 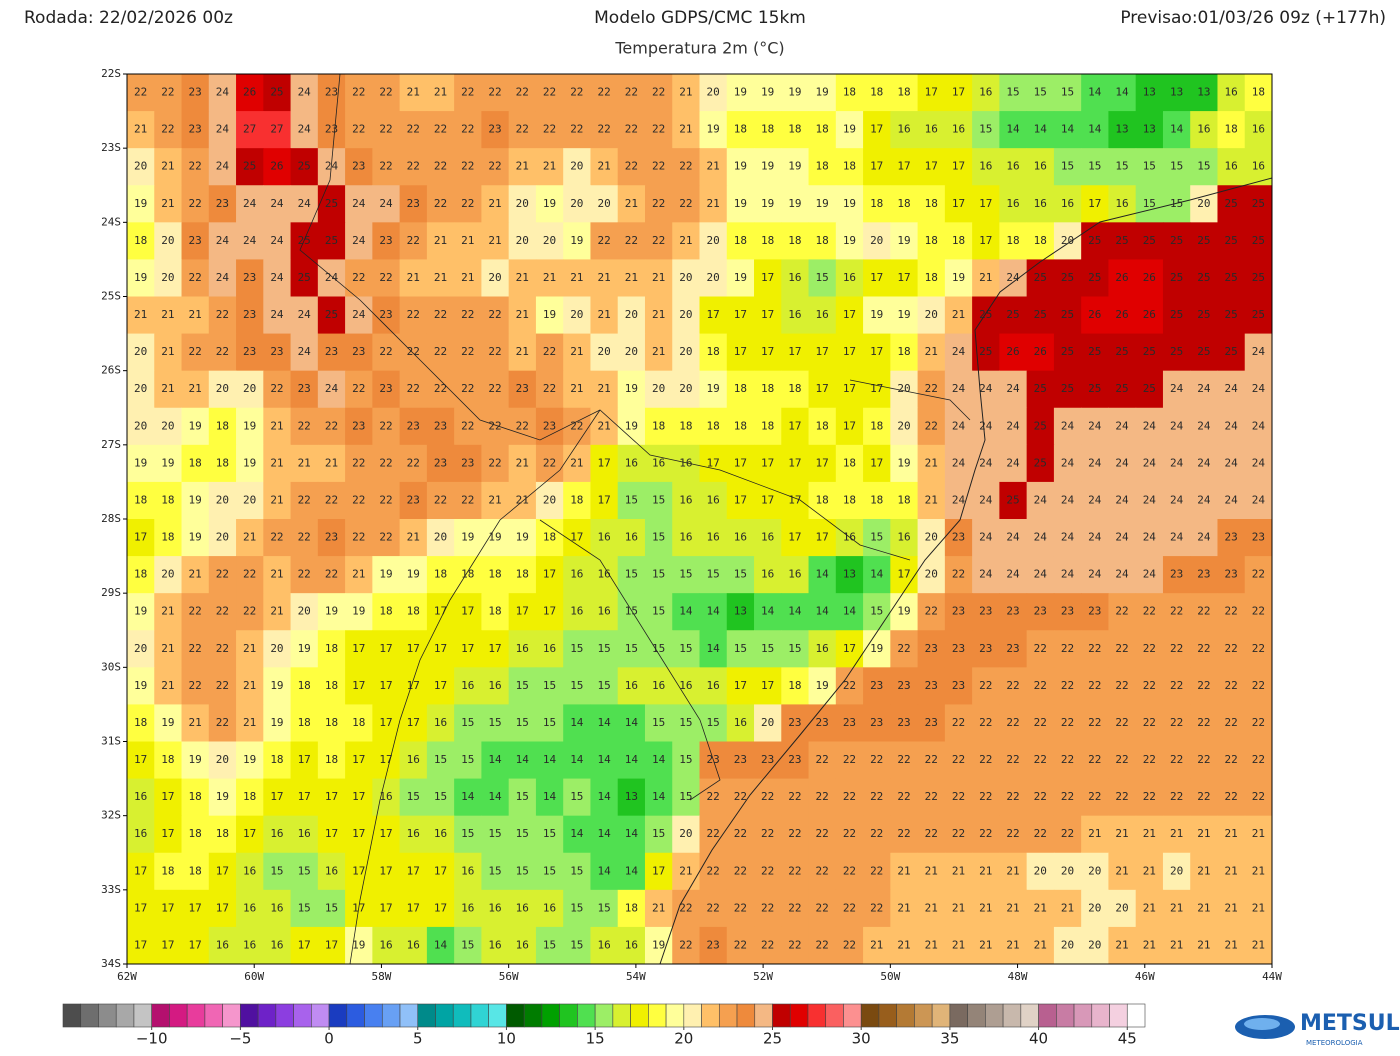 What do you see at coordinates (1230, 92) in the screenshot?
I see `temp-value: 16` at bounding box center [1230, 92].